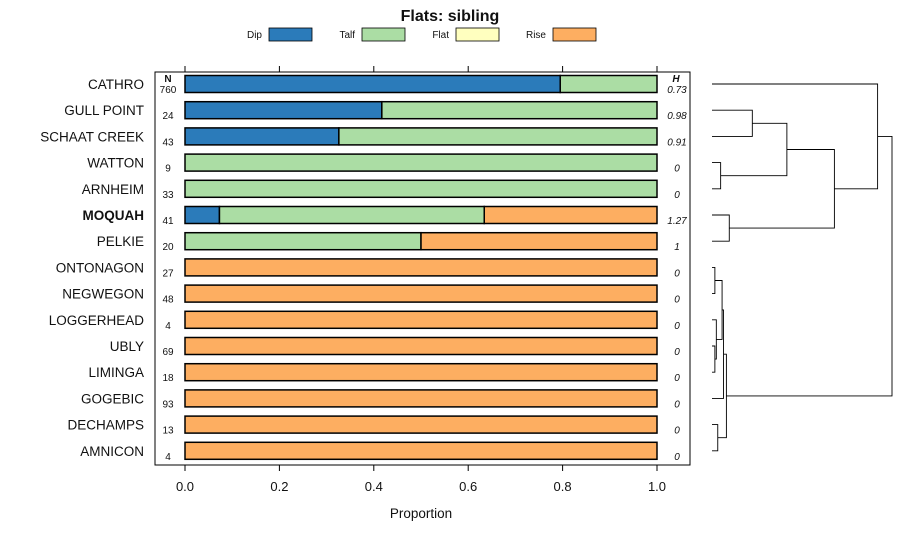  I want to click on legend-label-dip: Dip, so click(254, 35).